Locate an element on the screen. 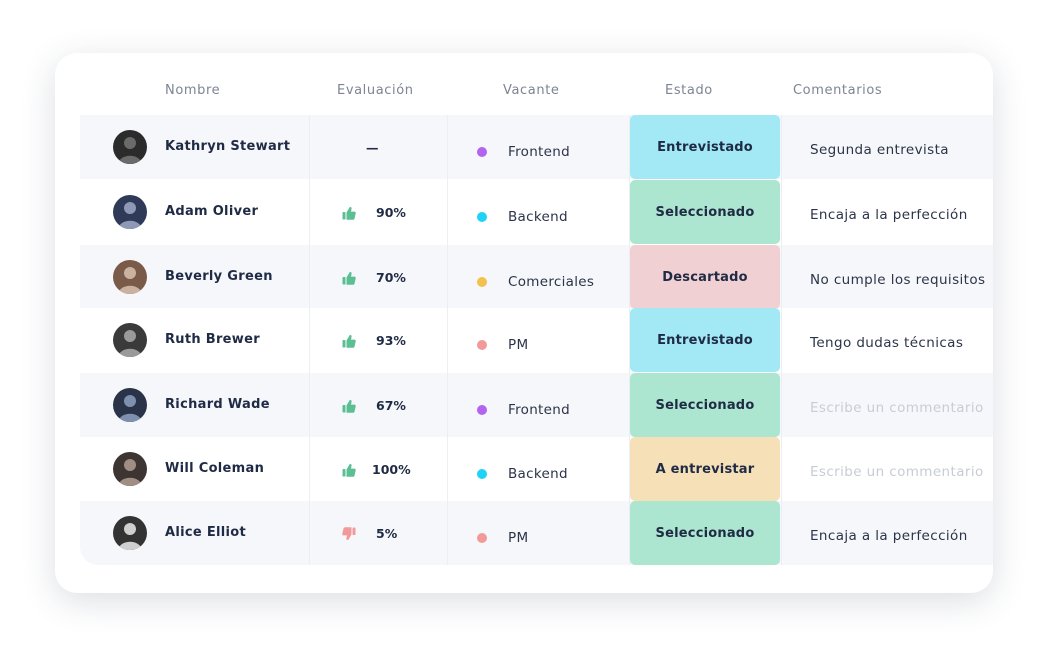  status-badge: Descartado is located at coordinates (705, 277).